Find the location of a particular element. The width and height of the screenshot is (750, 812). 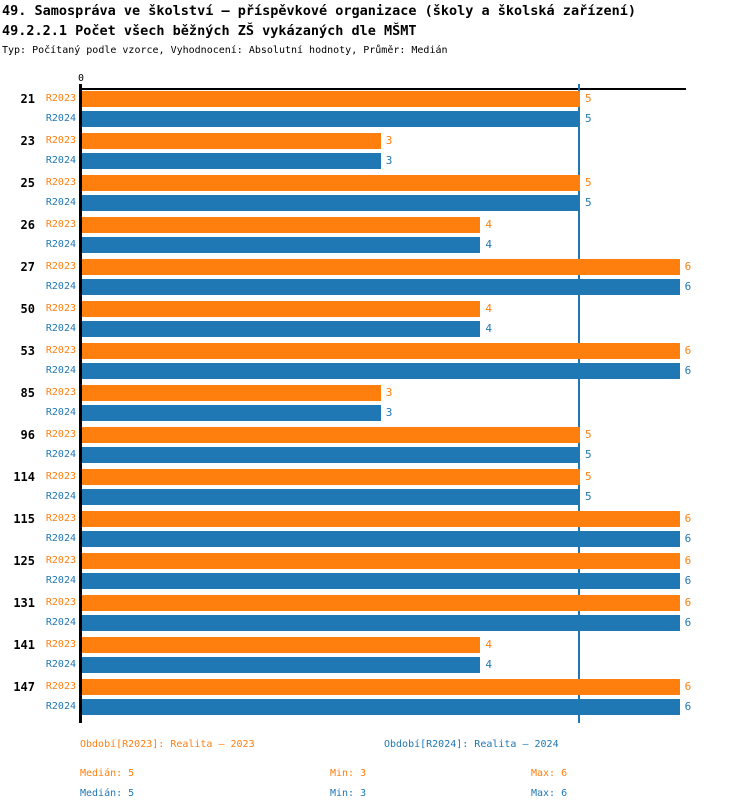

value-label-r2023: 3 is located at coordinates (389, 141).